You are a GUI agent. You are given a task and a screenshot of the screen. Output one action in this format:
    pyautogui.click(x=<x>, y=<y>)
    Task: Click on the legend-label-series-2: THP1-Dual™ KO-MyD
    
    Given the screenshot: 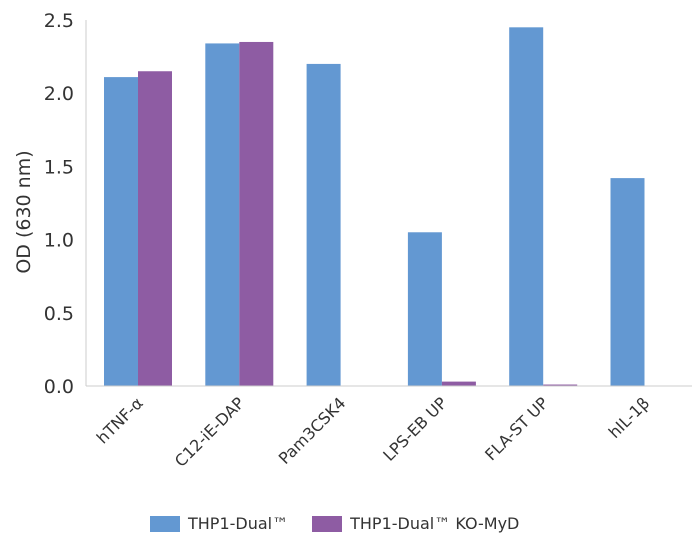 What is the action you would take?
    pyautogui.click(x=435, y=523)
    